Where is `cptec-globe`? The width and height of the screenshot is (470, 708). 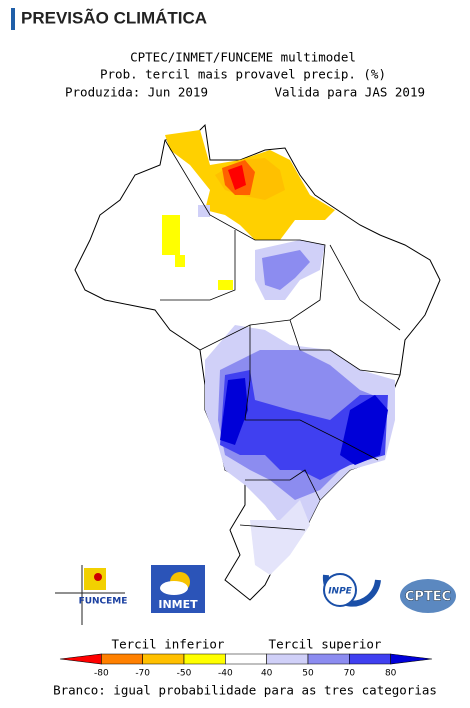 cptec-globe is located at coordinates (428, 596).